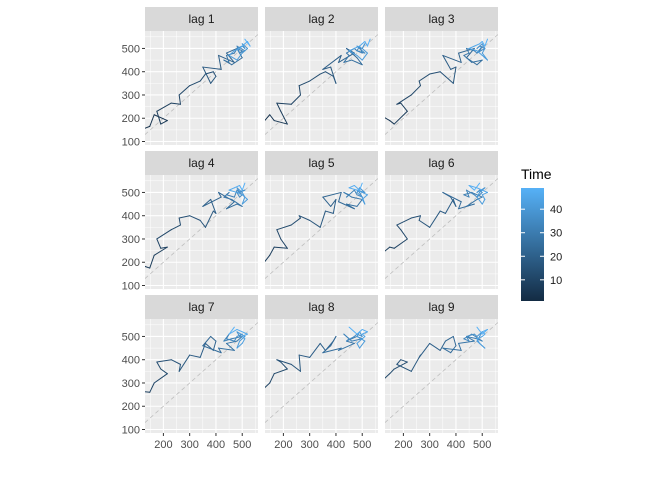 This screenshot has height=480, width=672. I want to click on x-tick-label: 300, so click(309, 445).